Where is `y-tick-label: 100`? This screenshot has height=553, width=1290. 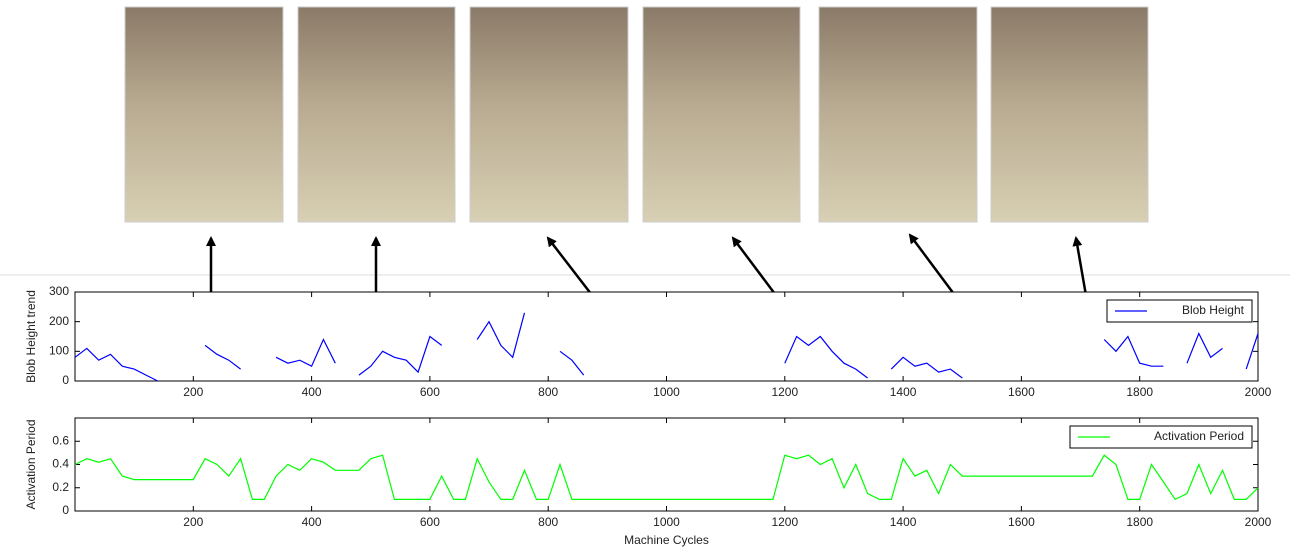 y-tick-label: 100 is located at coordinates (59, 351).